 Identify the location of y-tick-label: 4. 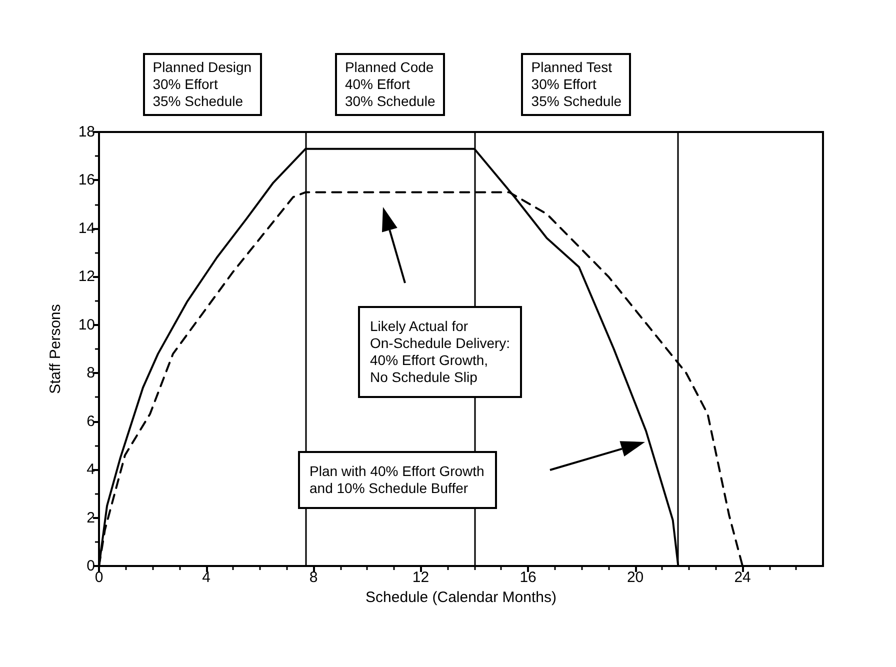
(90, 469).